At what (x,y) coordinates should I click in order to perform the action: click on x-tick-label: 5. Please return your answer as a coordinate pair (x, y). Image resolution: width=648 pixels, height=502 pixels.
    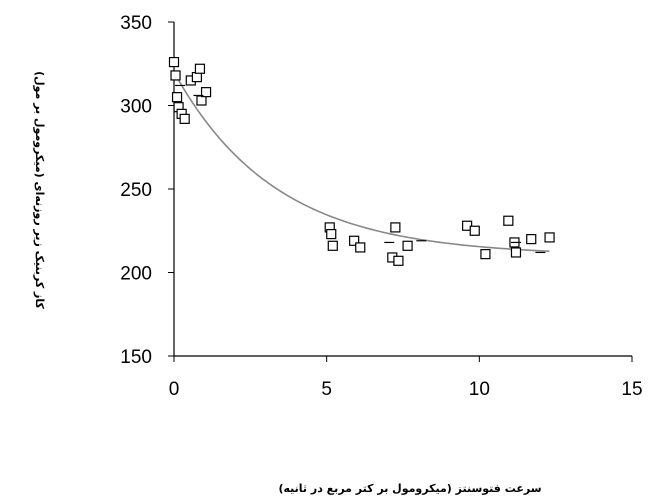
    Looking at the image, I should click on (326, 389).